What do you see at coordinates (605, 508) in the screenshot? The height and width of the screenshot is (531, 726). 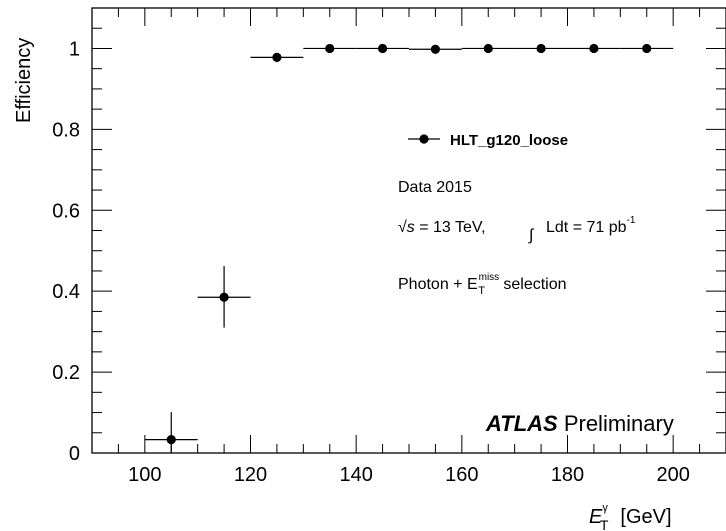 I see `x-axis-title-sup: γ` at bounding box center [605, 508].